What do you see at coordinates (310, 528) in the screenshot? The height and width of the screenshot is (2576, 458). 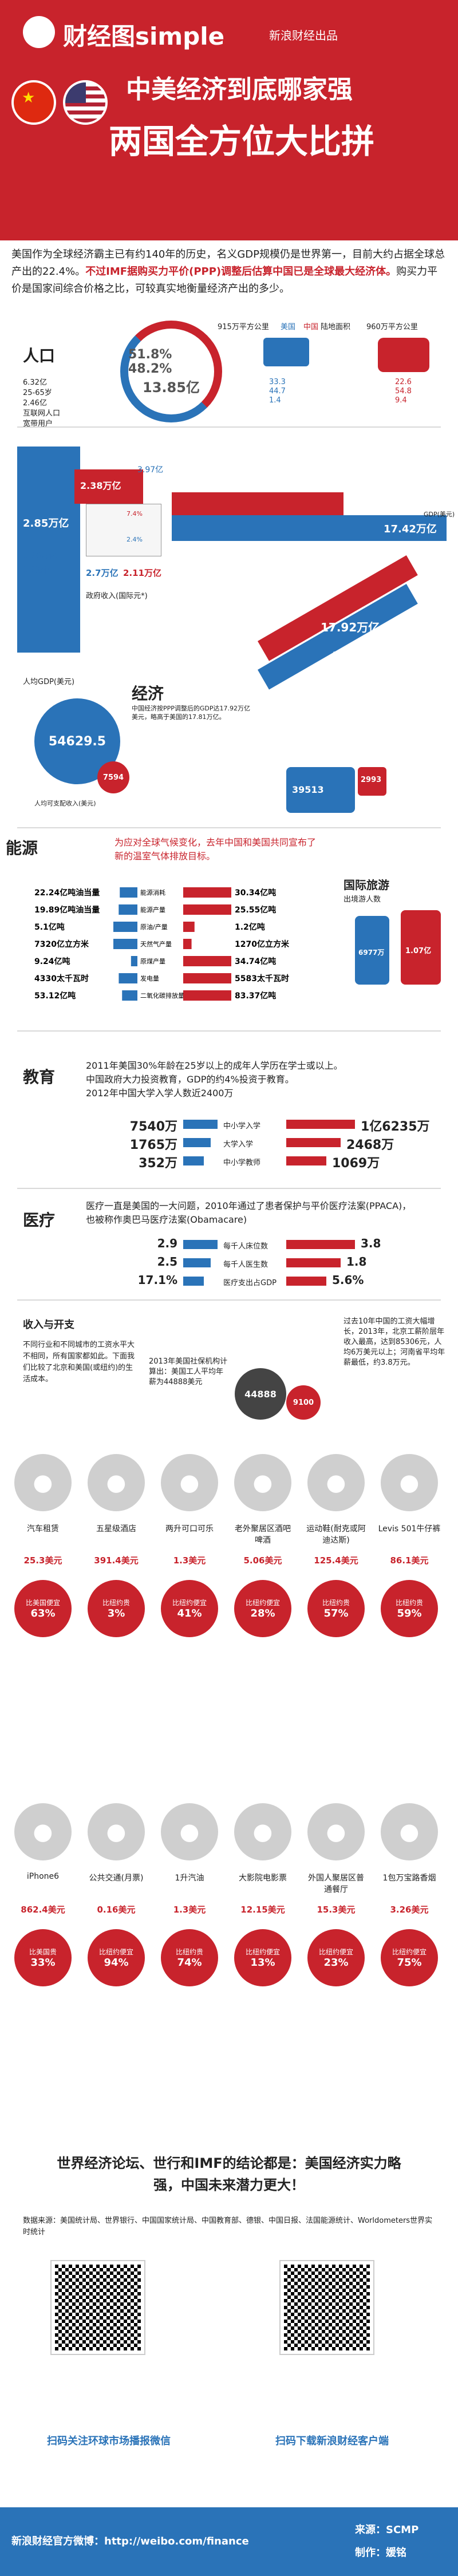 I see `gdp-band-us` at bounding box center [310, 528].